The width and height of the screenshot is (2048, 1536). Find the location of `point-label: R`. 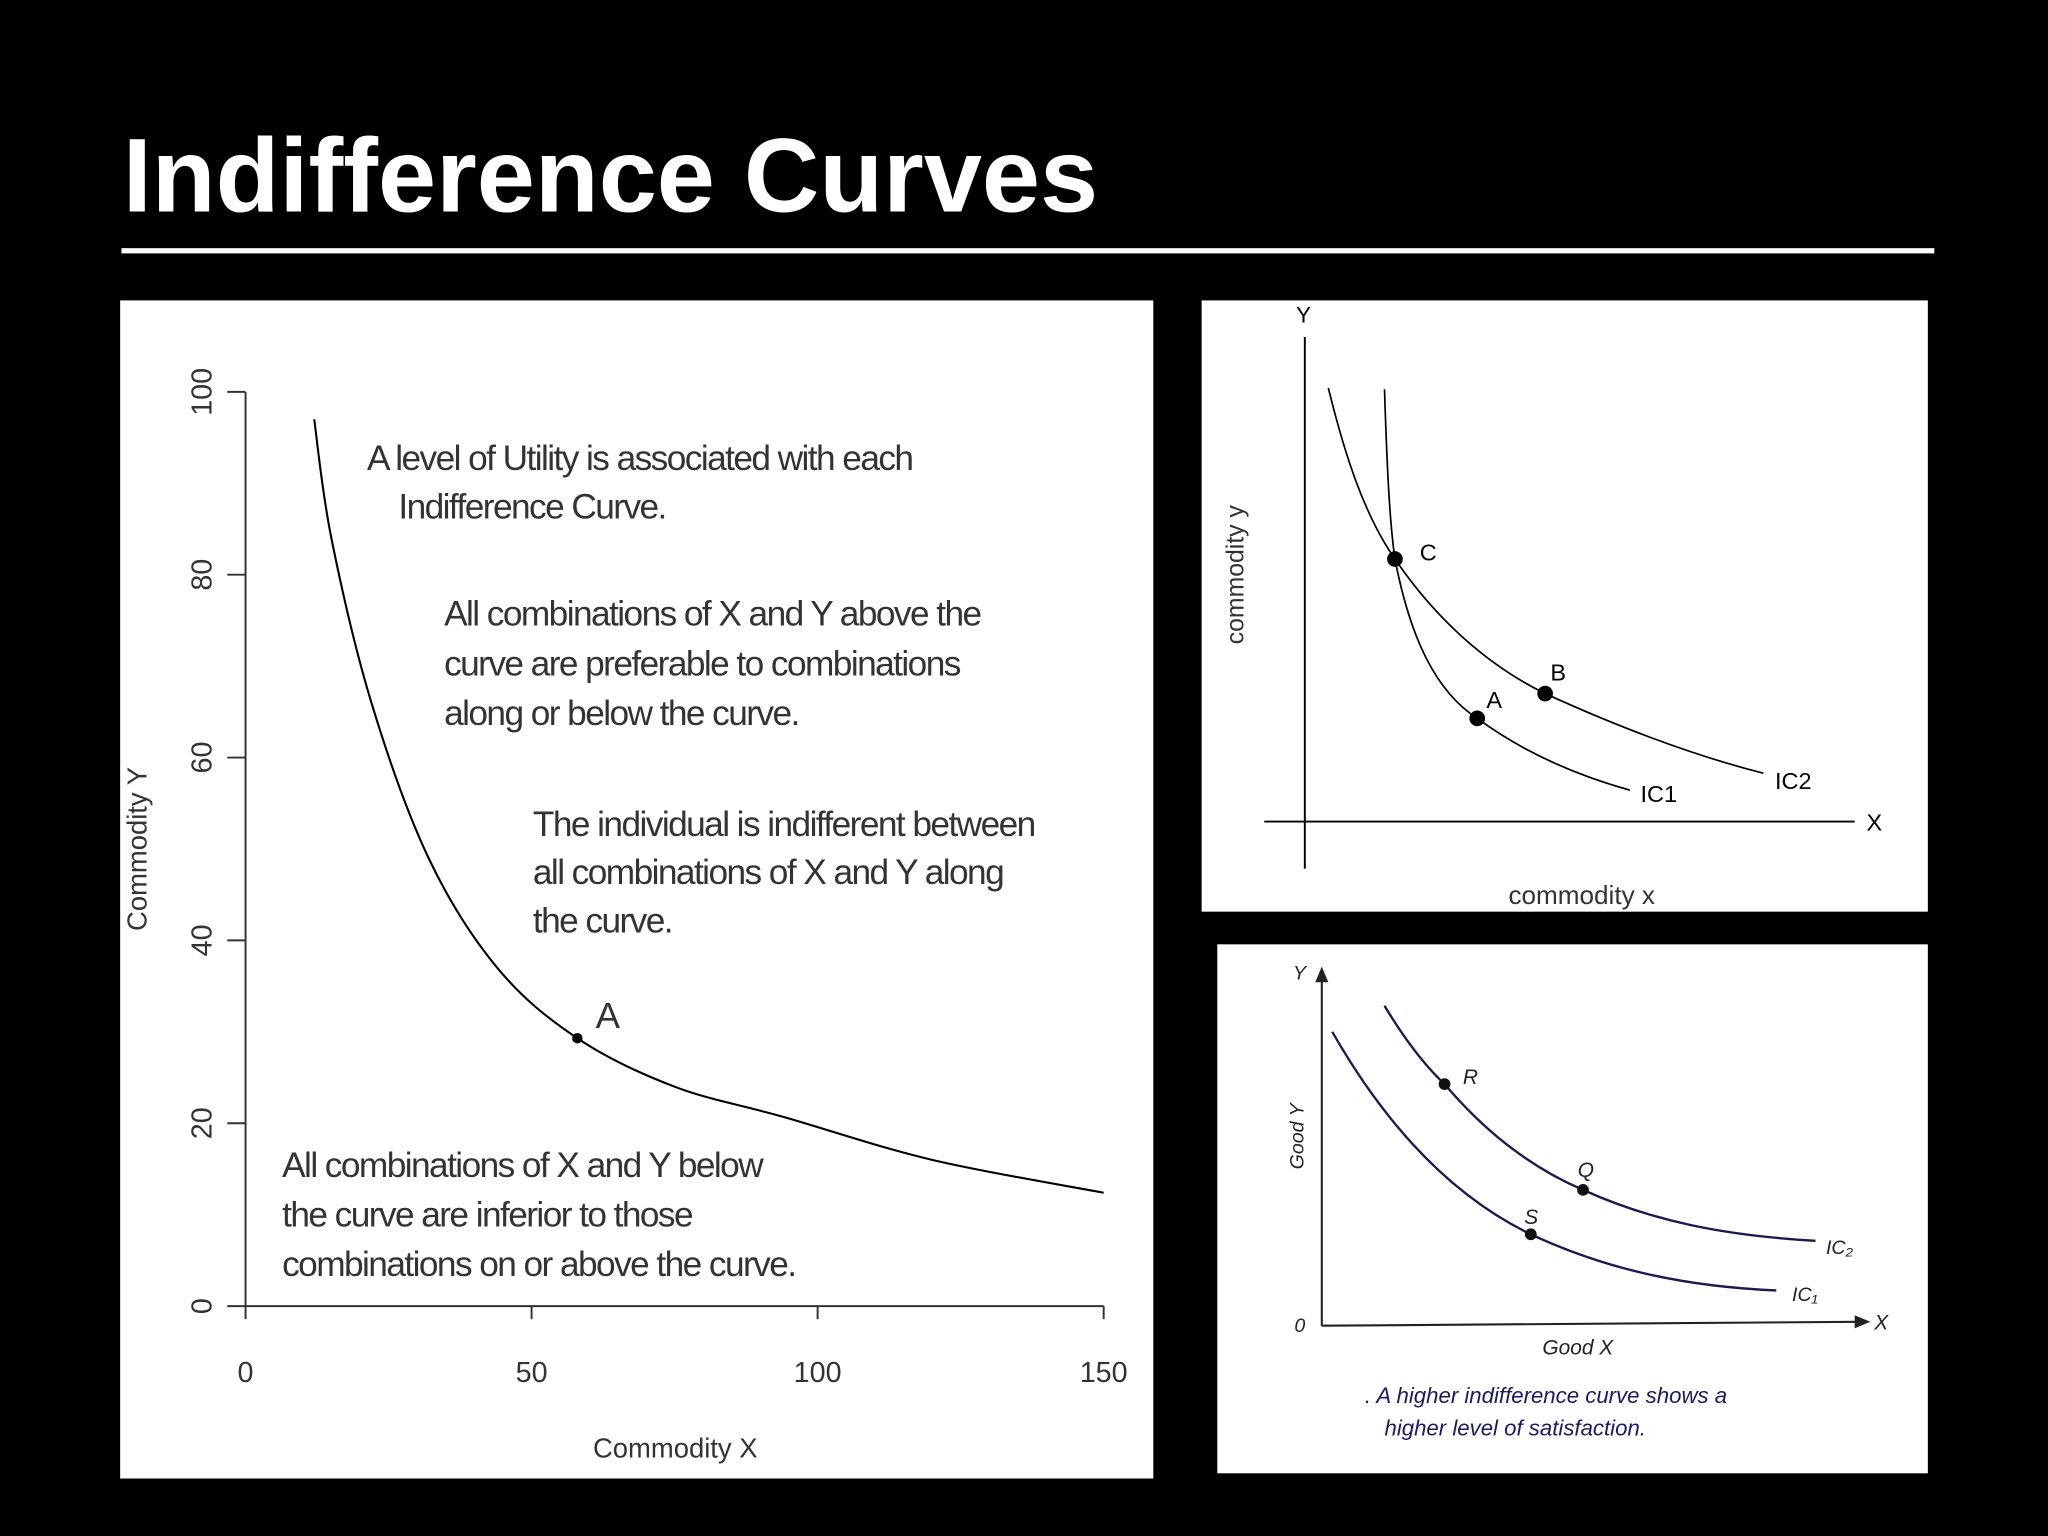

point-label: R is located at coordinates (1470, 1077).